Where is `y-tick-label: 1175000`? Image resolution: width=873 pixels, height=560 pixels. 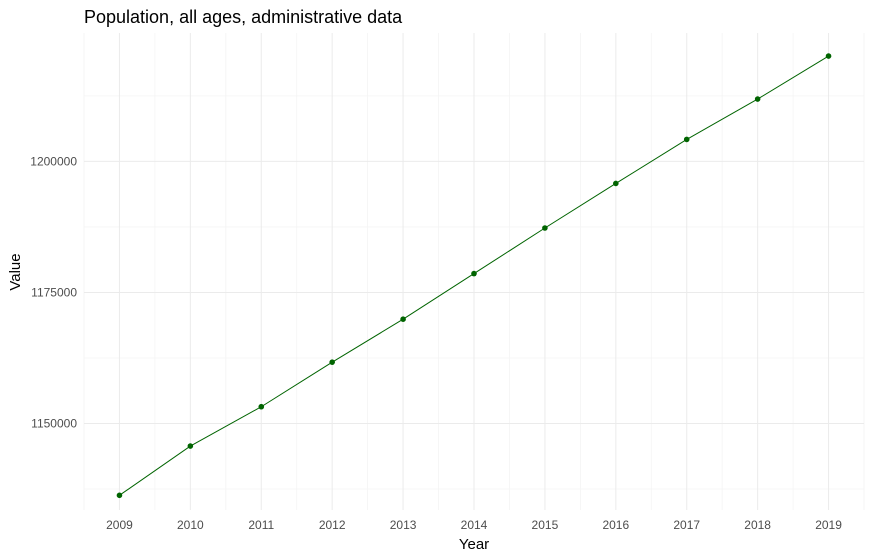
y-tick-label: 1175000 is located at coordinates (54, 292).